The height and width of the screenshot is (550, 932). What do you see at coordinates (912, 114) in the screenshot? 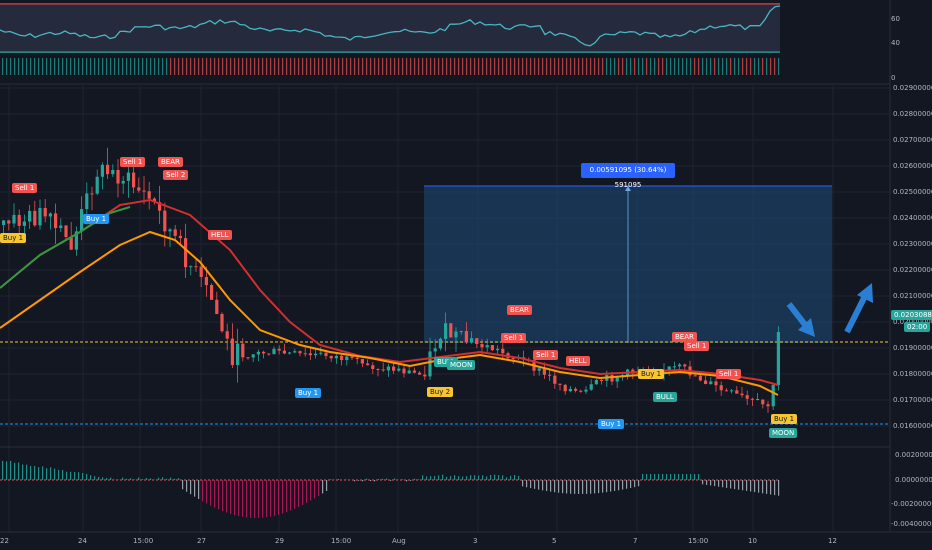
I see `price-tick: 0.02800000` at bounding box center [912, 114].